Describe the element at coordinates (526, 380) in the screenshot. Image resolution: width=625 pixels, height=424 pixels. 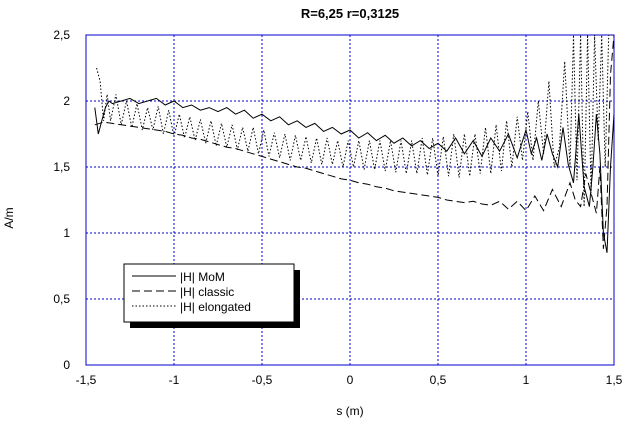
I see `x-tick-label: 1` at that location.